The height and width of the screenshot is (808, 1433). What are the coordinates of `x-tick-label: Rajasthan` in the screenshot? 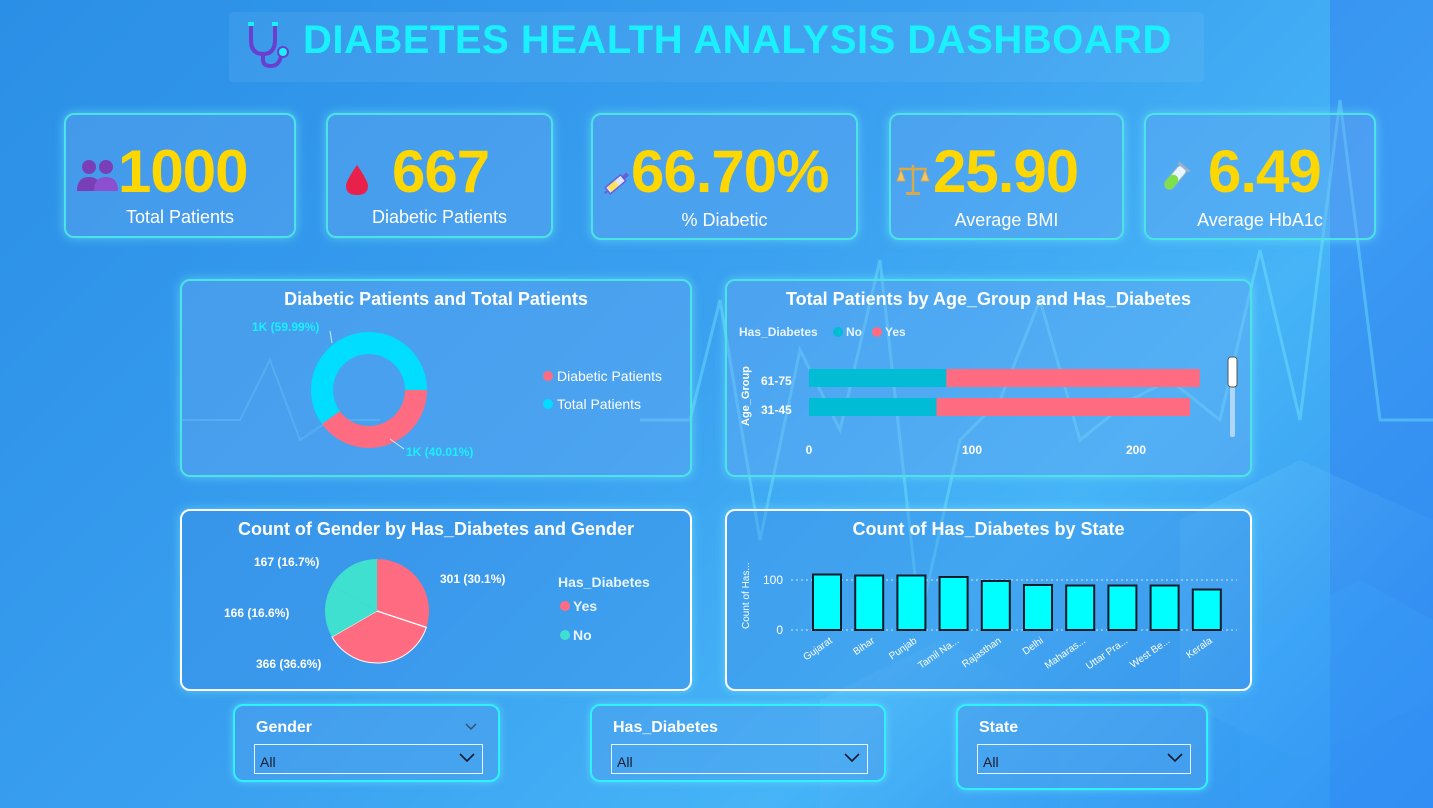 It's located at (981, 652).